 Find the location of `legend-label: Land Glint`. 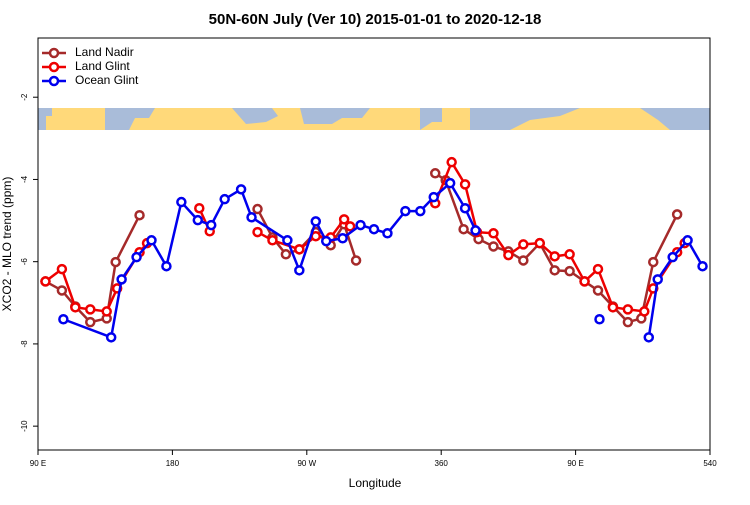

legend-label: Land Glint is located at coordinates (102, 66).